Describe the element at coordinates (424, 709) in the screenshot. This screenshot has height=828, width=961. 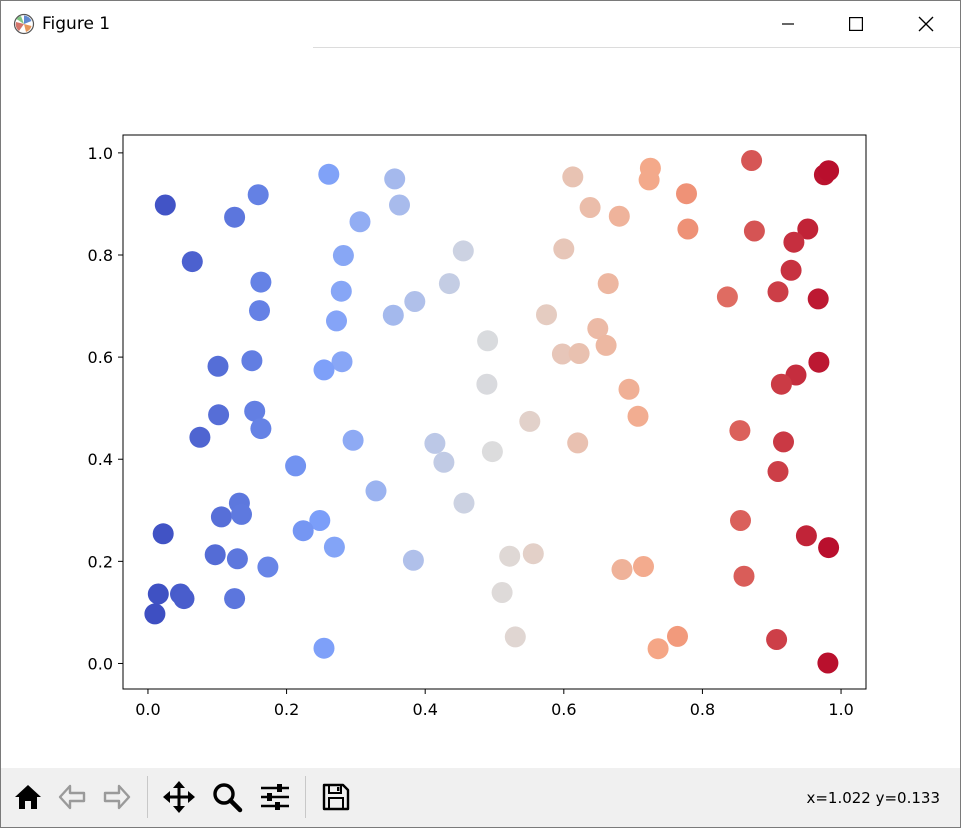
I see `x-tick-label: 0.4` at that location.